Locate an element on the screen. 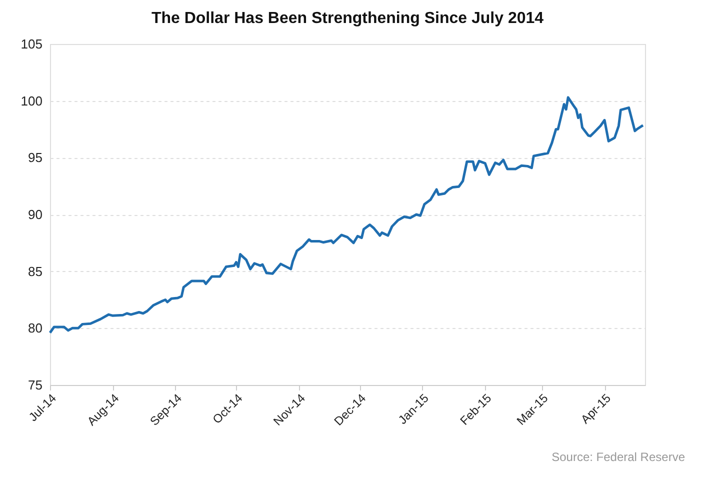 The width and height of the screenshot is (717, 499). y-tick-label: 100 is located at coordinates (31, 100).